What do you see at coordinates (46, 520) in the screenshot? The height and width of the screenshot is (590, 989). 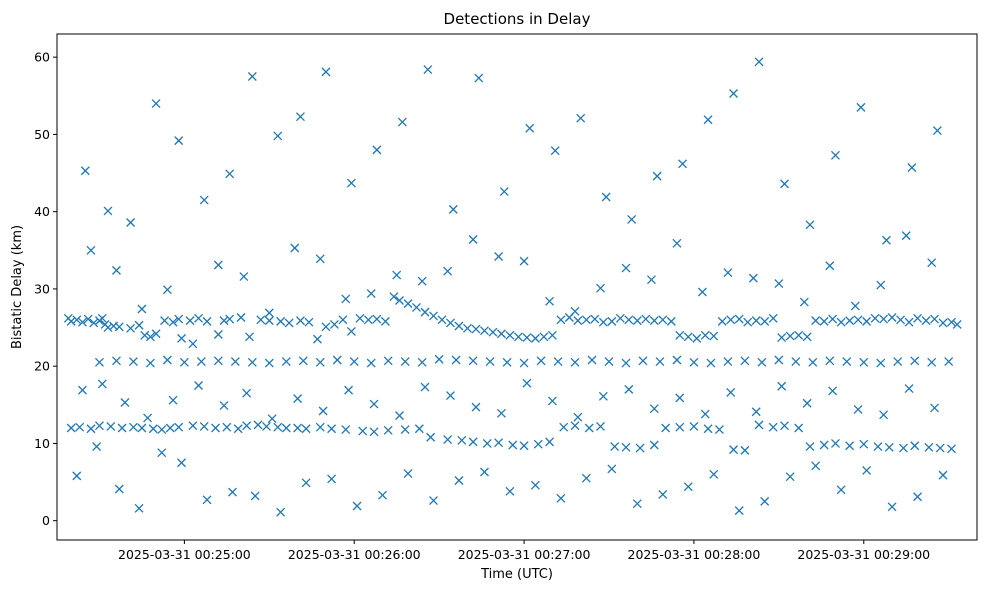 I see `y-tick-label: 0` at bounding box center [46, 520].